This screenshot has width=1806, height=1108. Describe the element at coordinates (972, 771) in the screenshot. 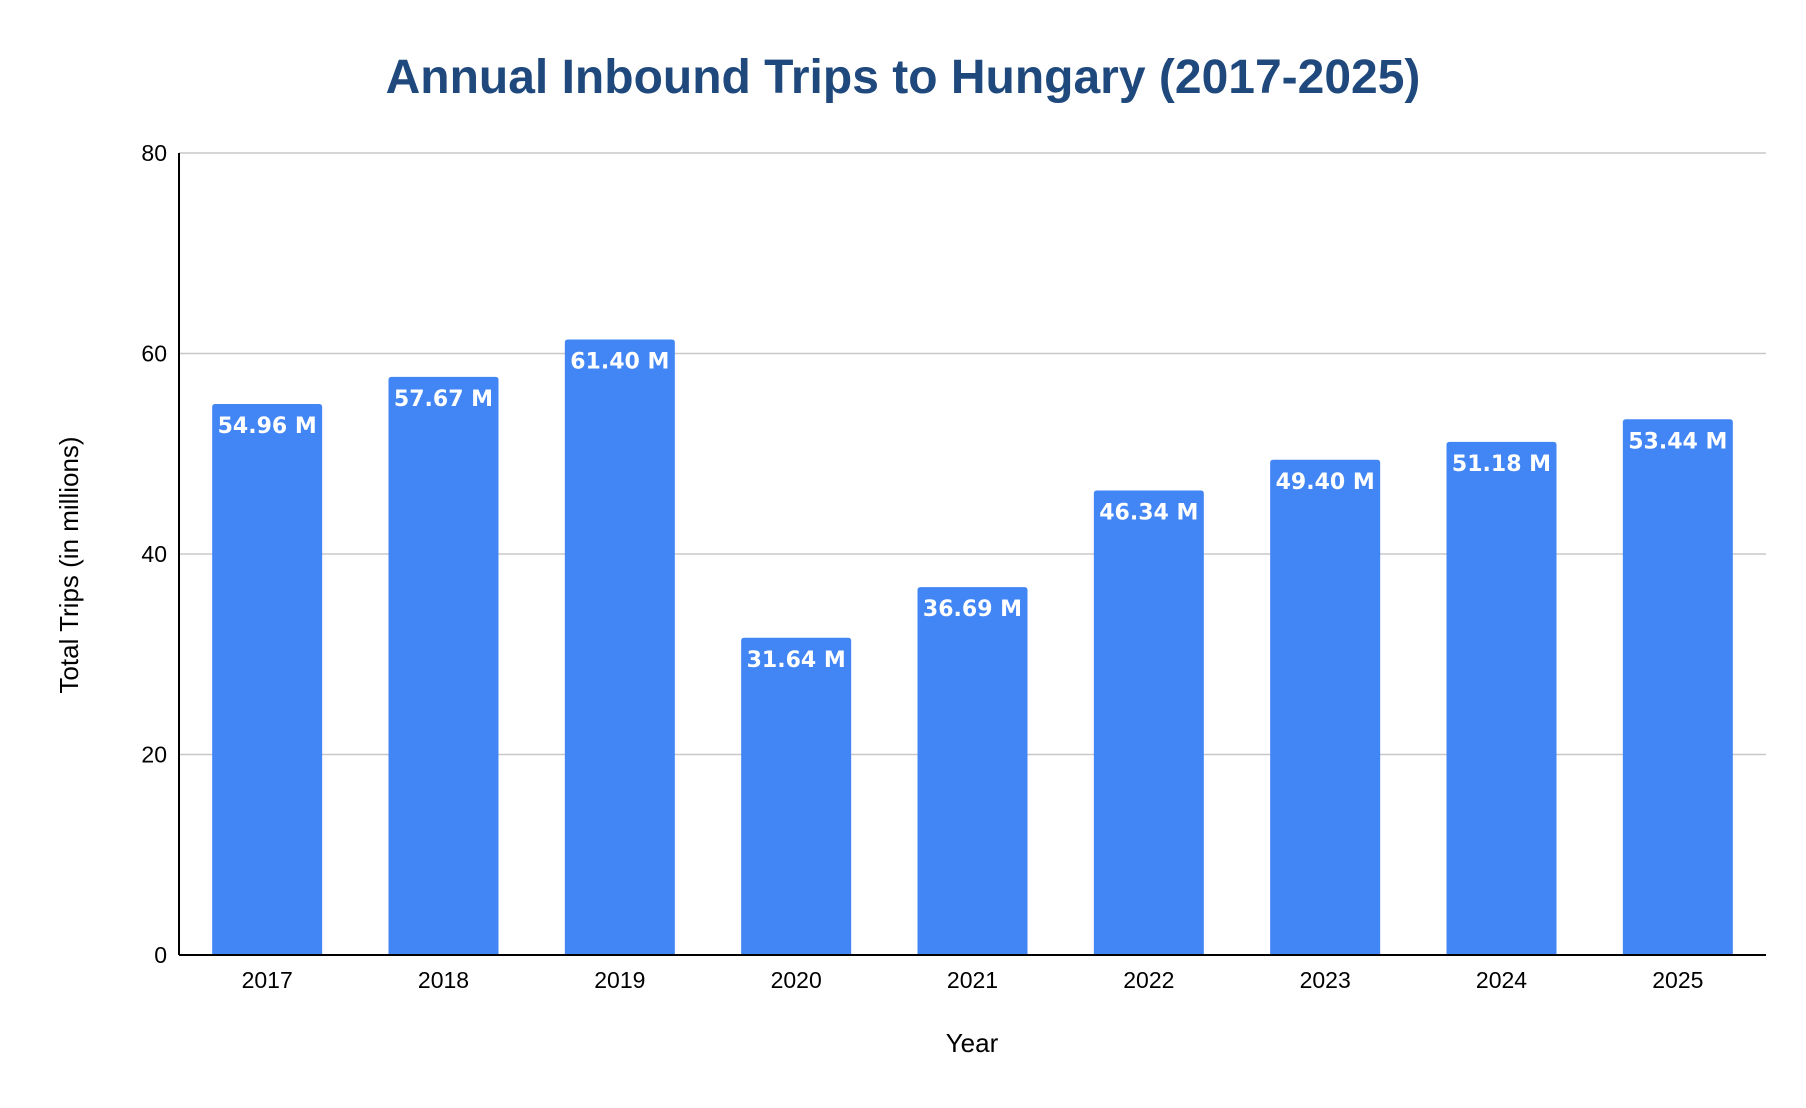

I see `bar-2021` at that location.